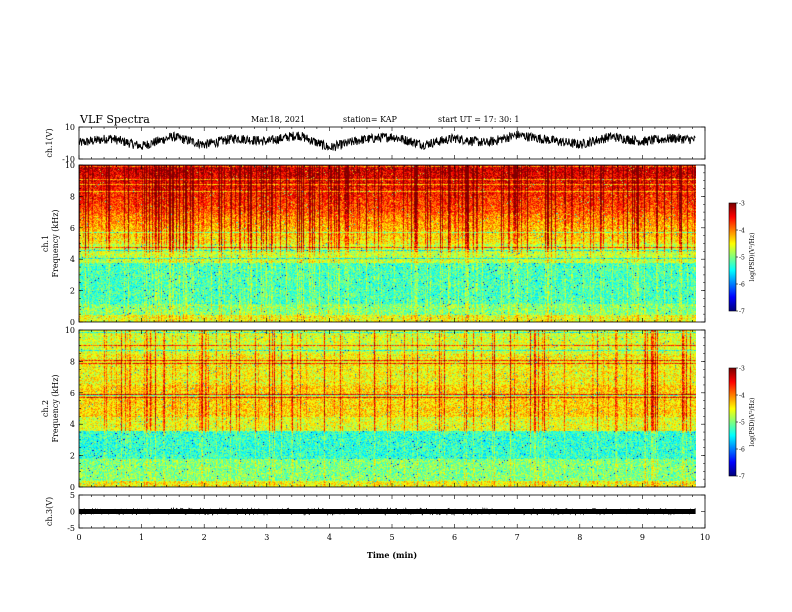 The image size is (792, 612). Describe the element at coordinates (49, 511) in the screenshot. I see `ch3-waveform-ylabel: ch.3(V)` at that location.